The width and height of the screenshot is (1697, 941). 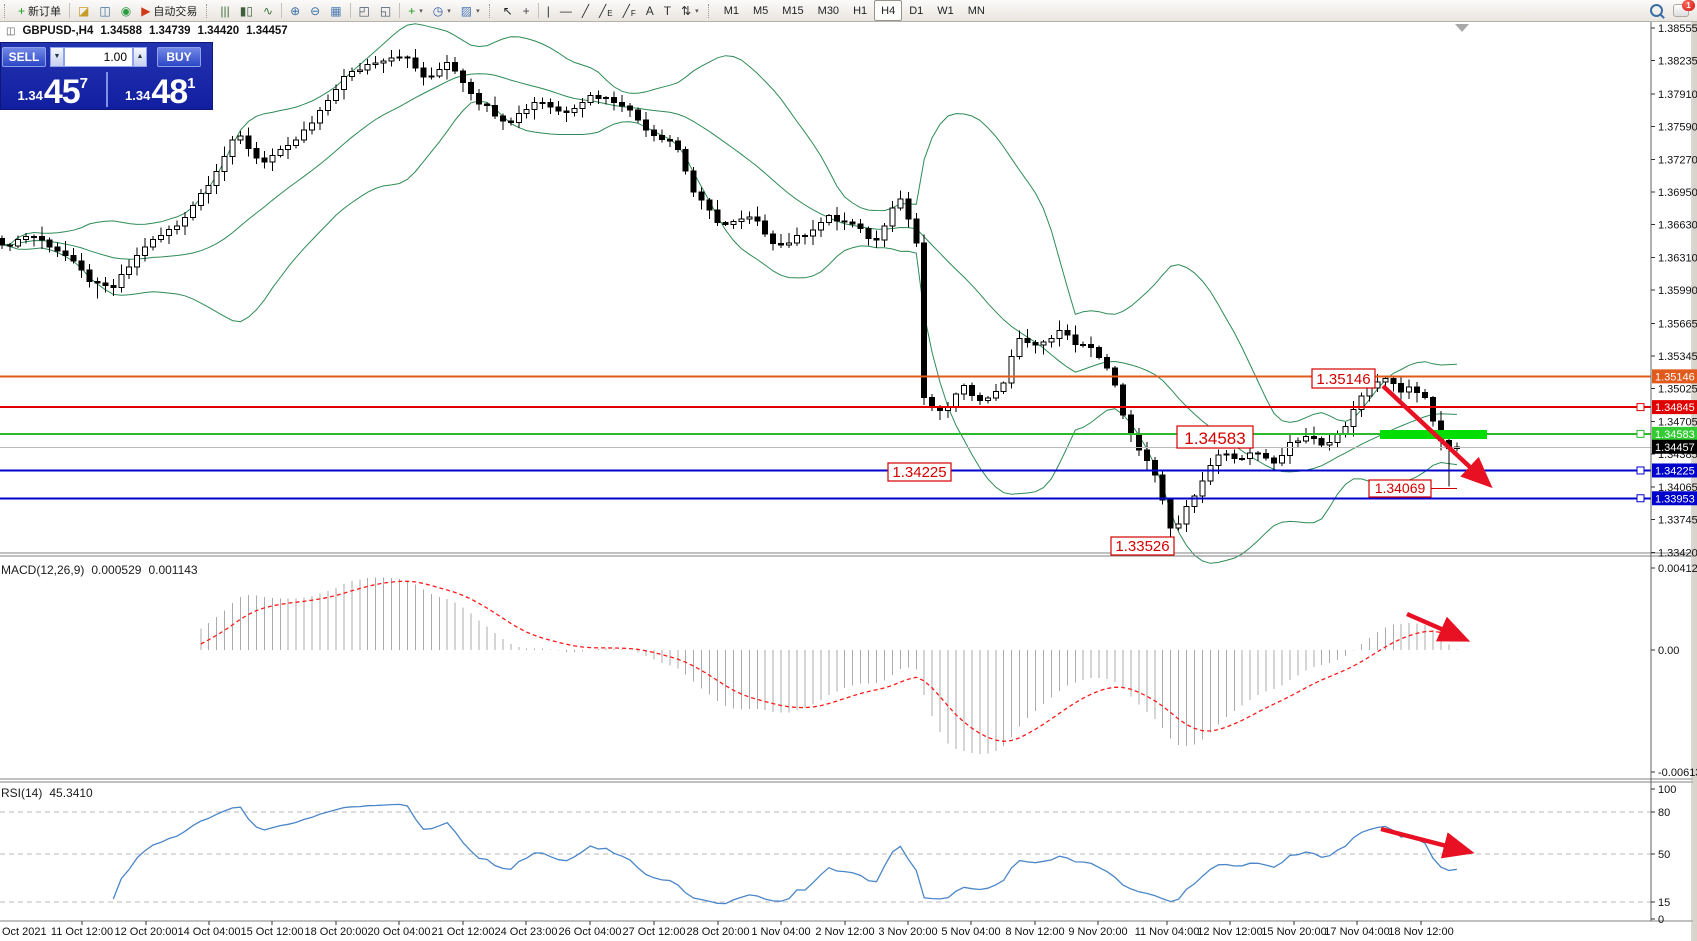 I want to click on candlestick-chart-icon: ▮▯, so click(x=246, y=10).